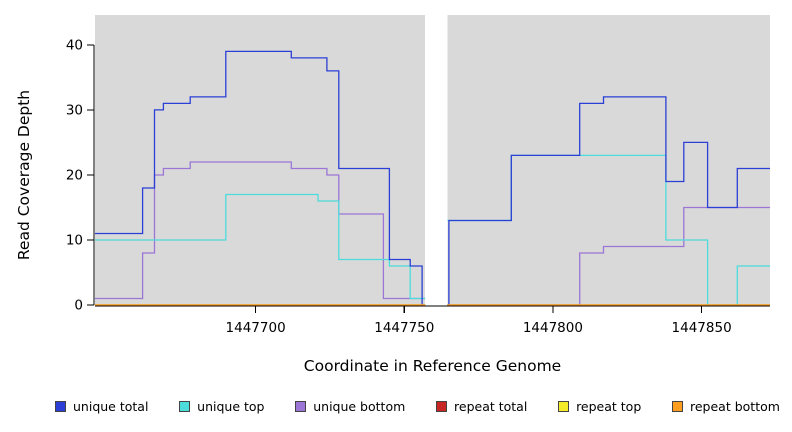 The width and height of the screenshot is (792, 432). I want to click on y-axis-title: Read Coverage Depth, so click(24, 175).